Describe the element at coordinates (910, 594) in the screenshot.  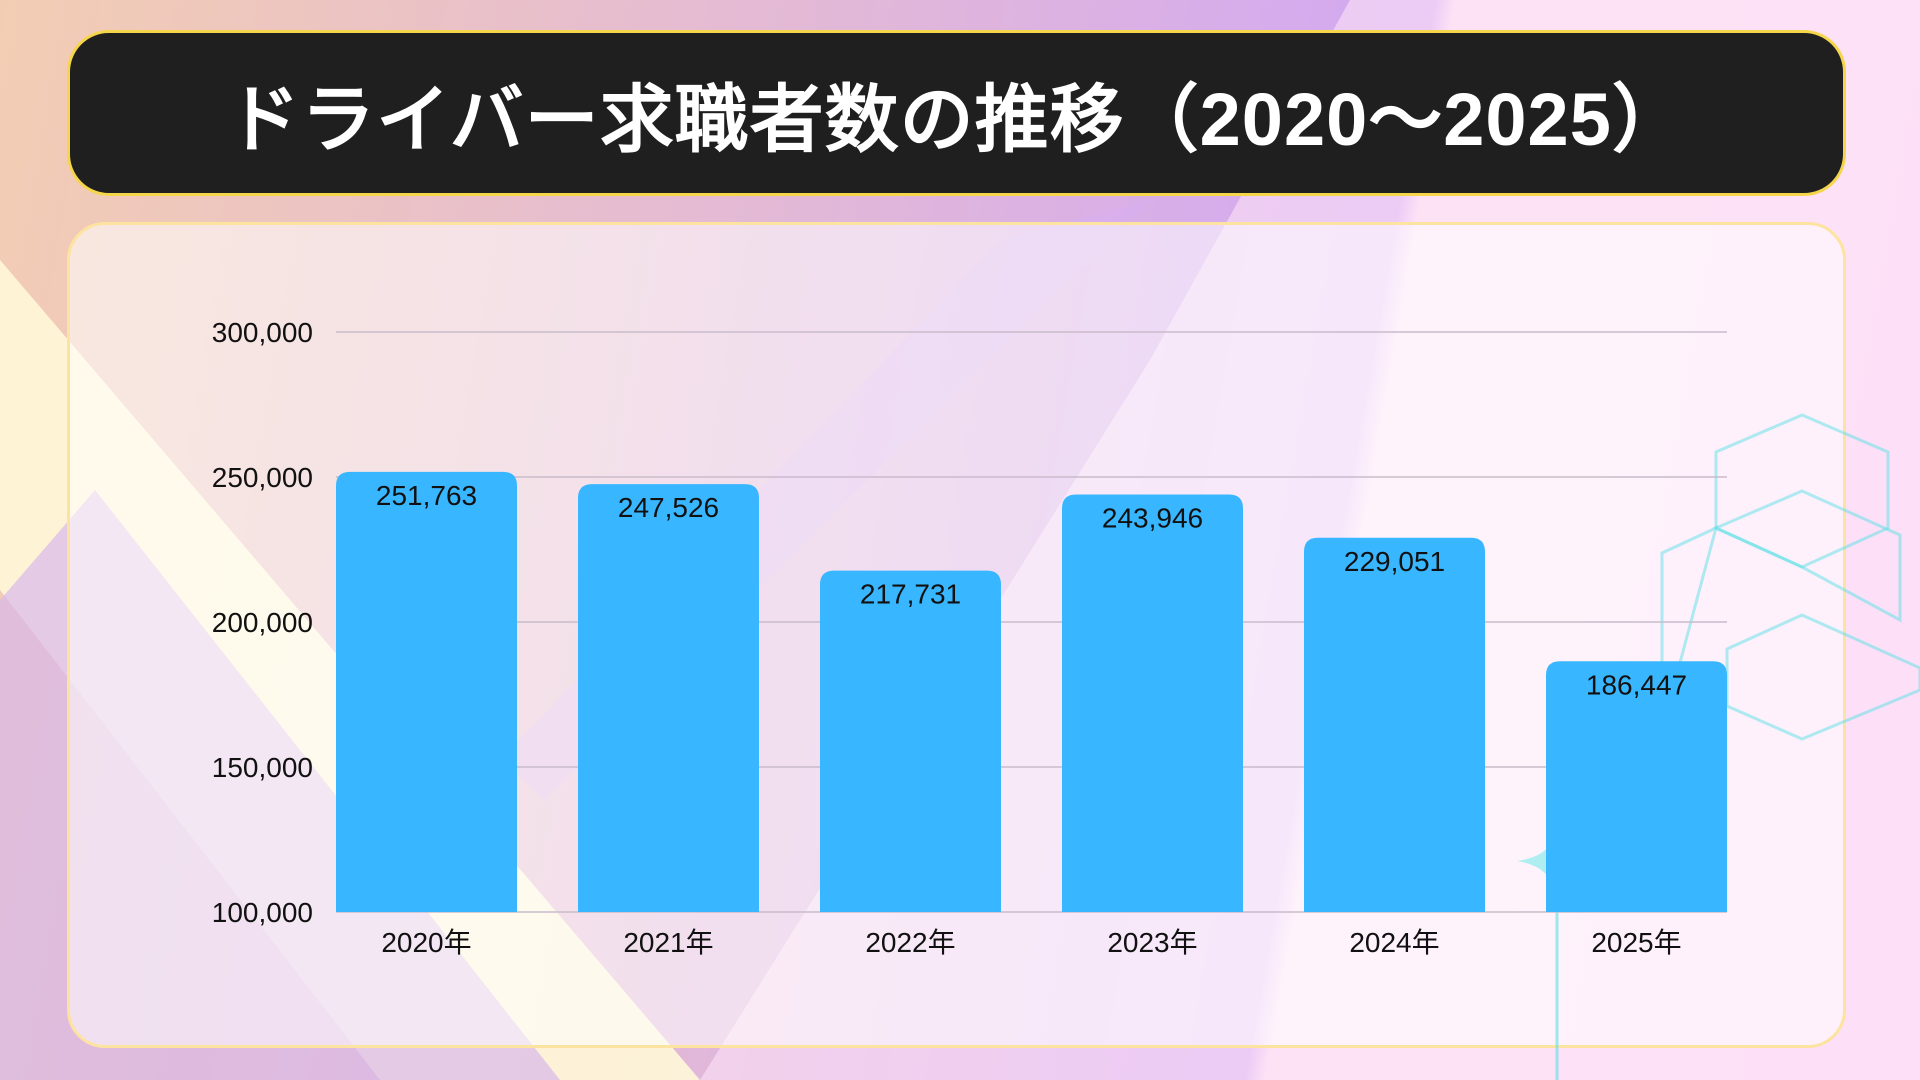
I see `data-label: 217,731` at that location.